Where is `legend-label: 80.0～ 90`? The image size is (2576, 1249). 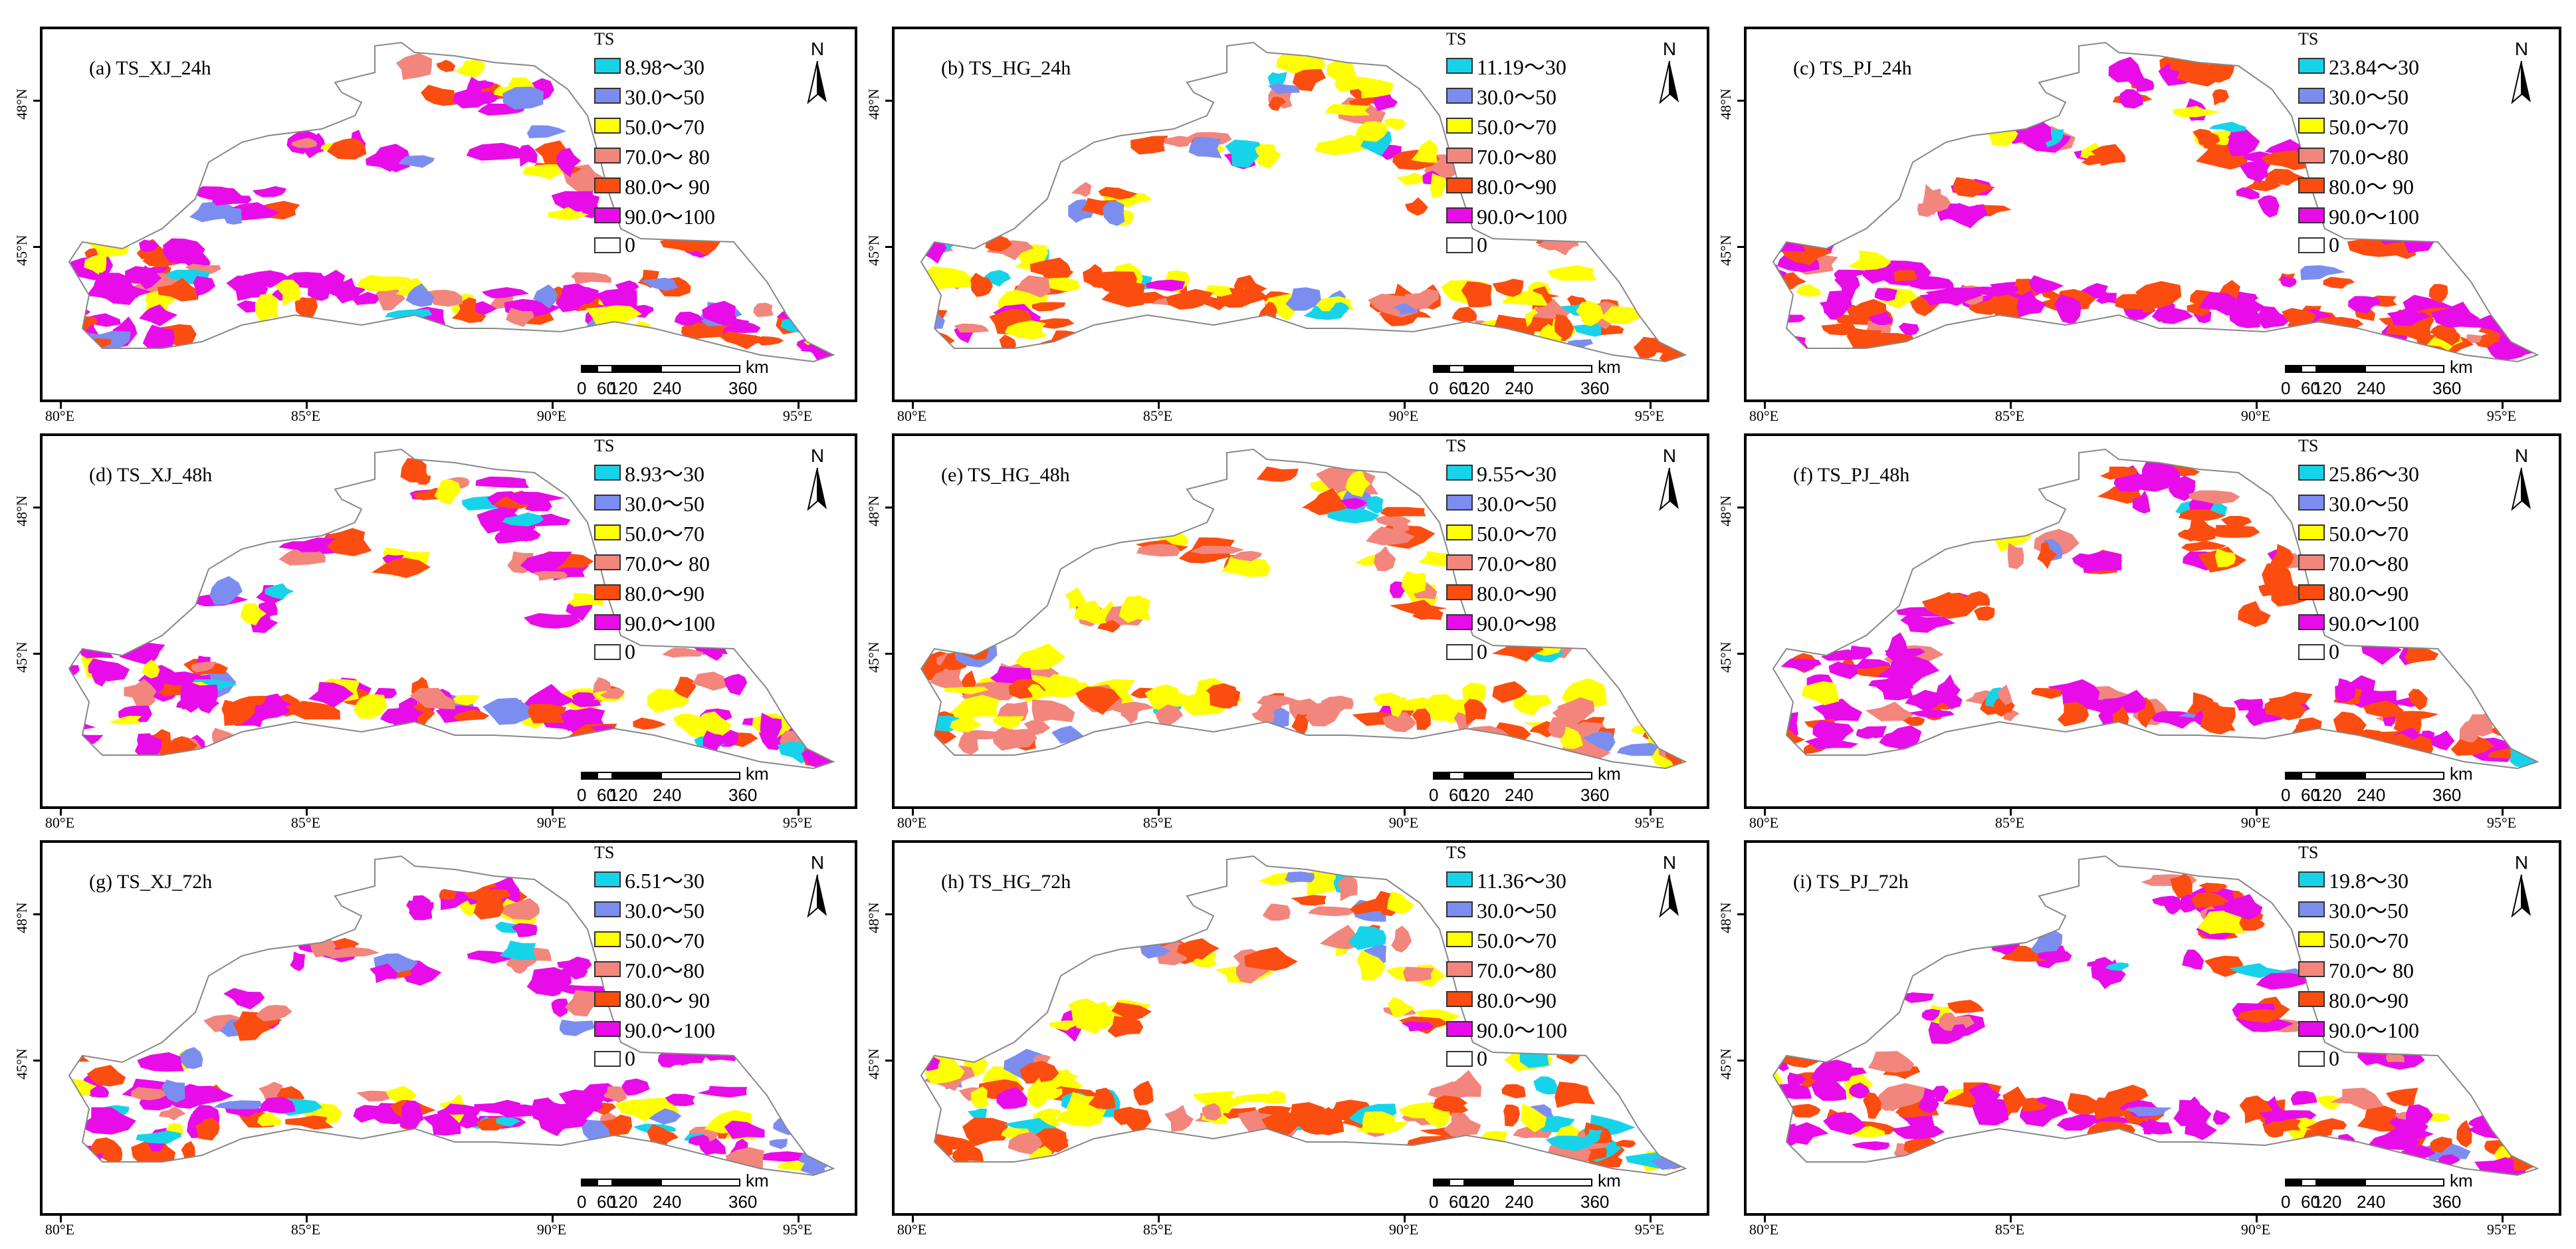 legend-label: 80.0～ 90 is located at coordinates (2372, 186).